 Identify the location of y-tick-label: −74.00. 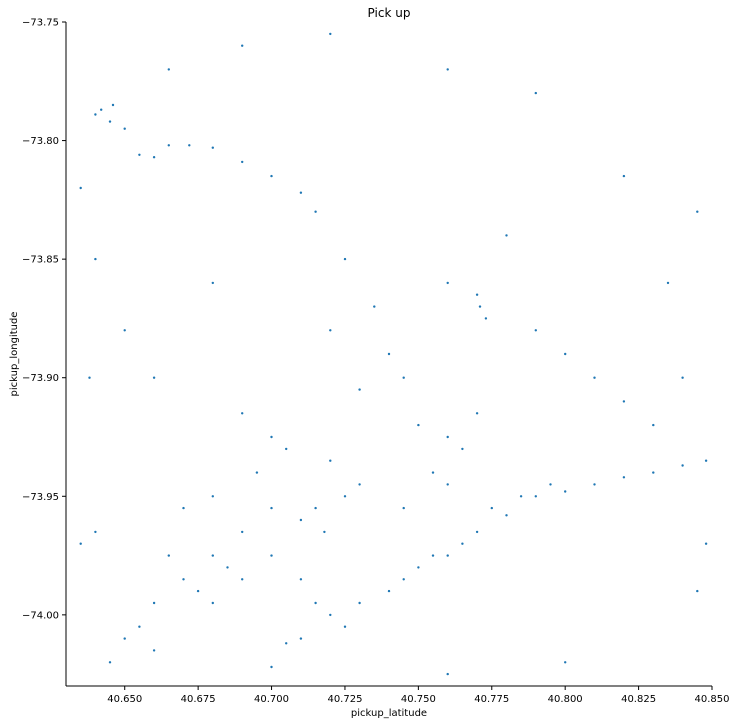
(40, 615).